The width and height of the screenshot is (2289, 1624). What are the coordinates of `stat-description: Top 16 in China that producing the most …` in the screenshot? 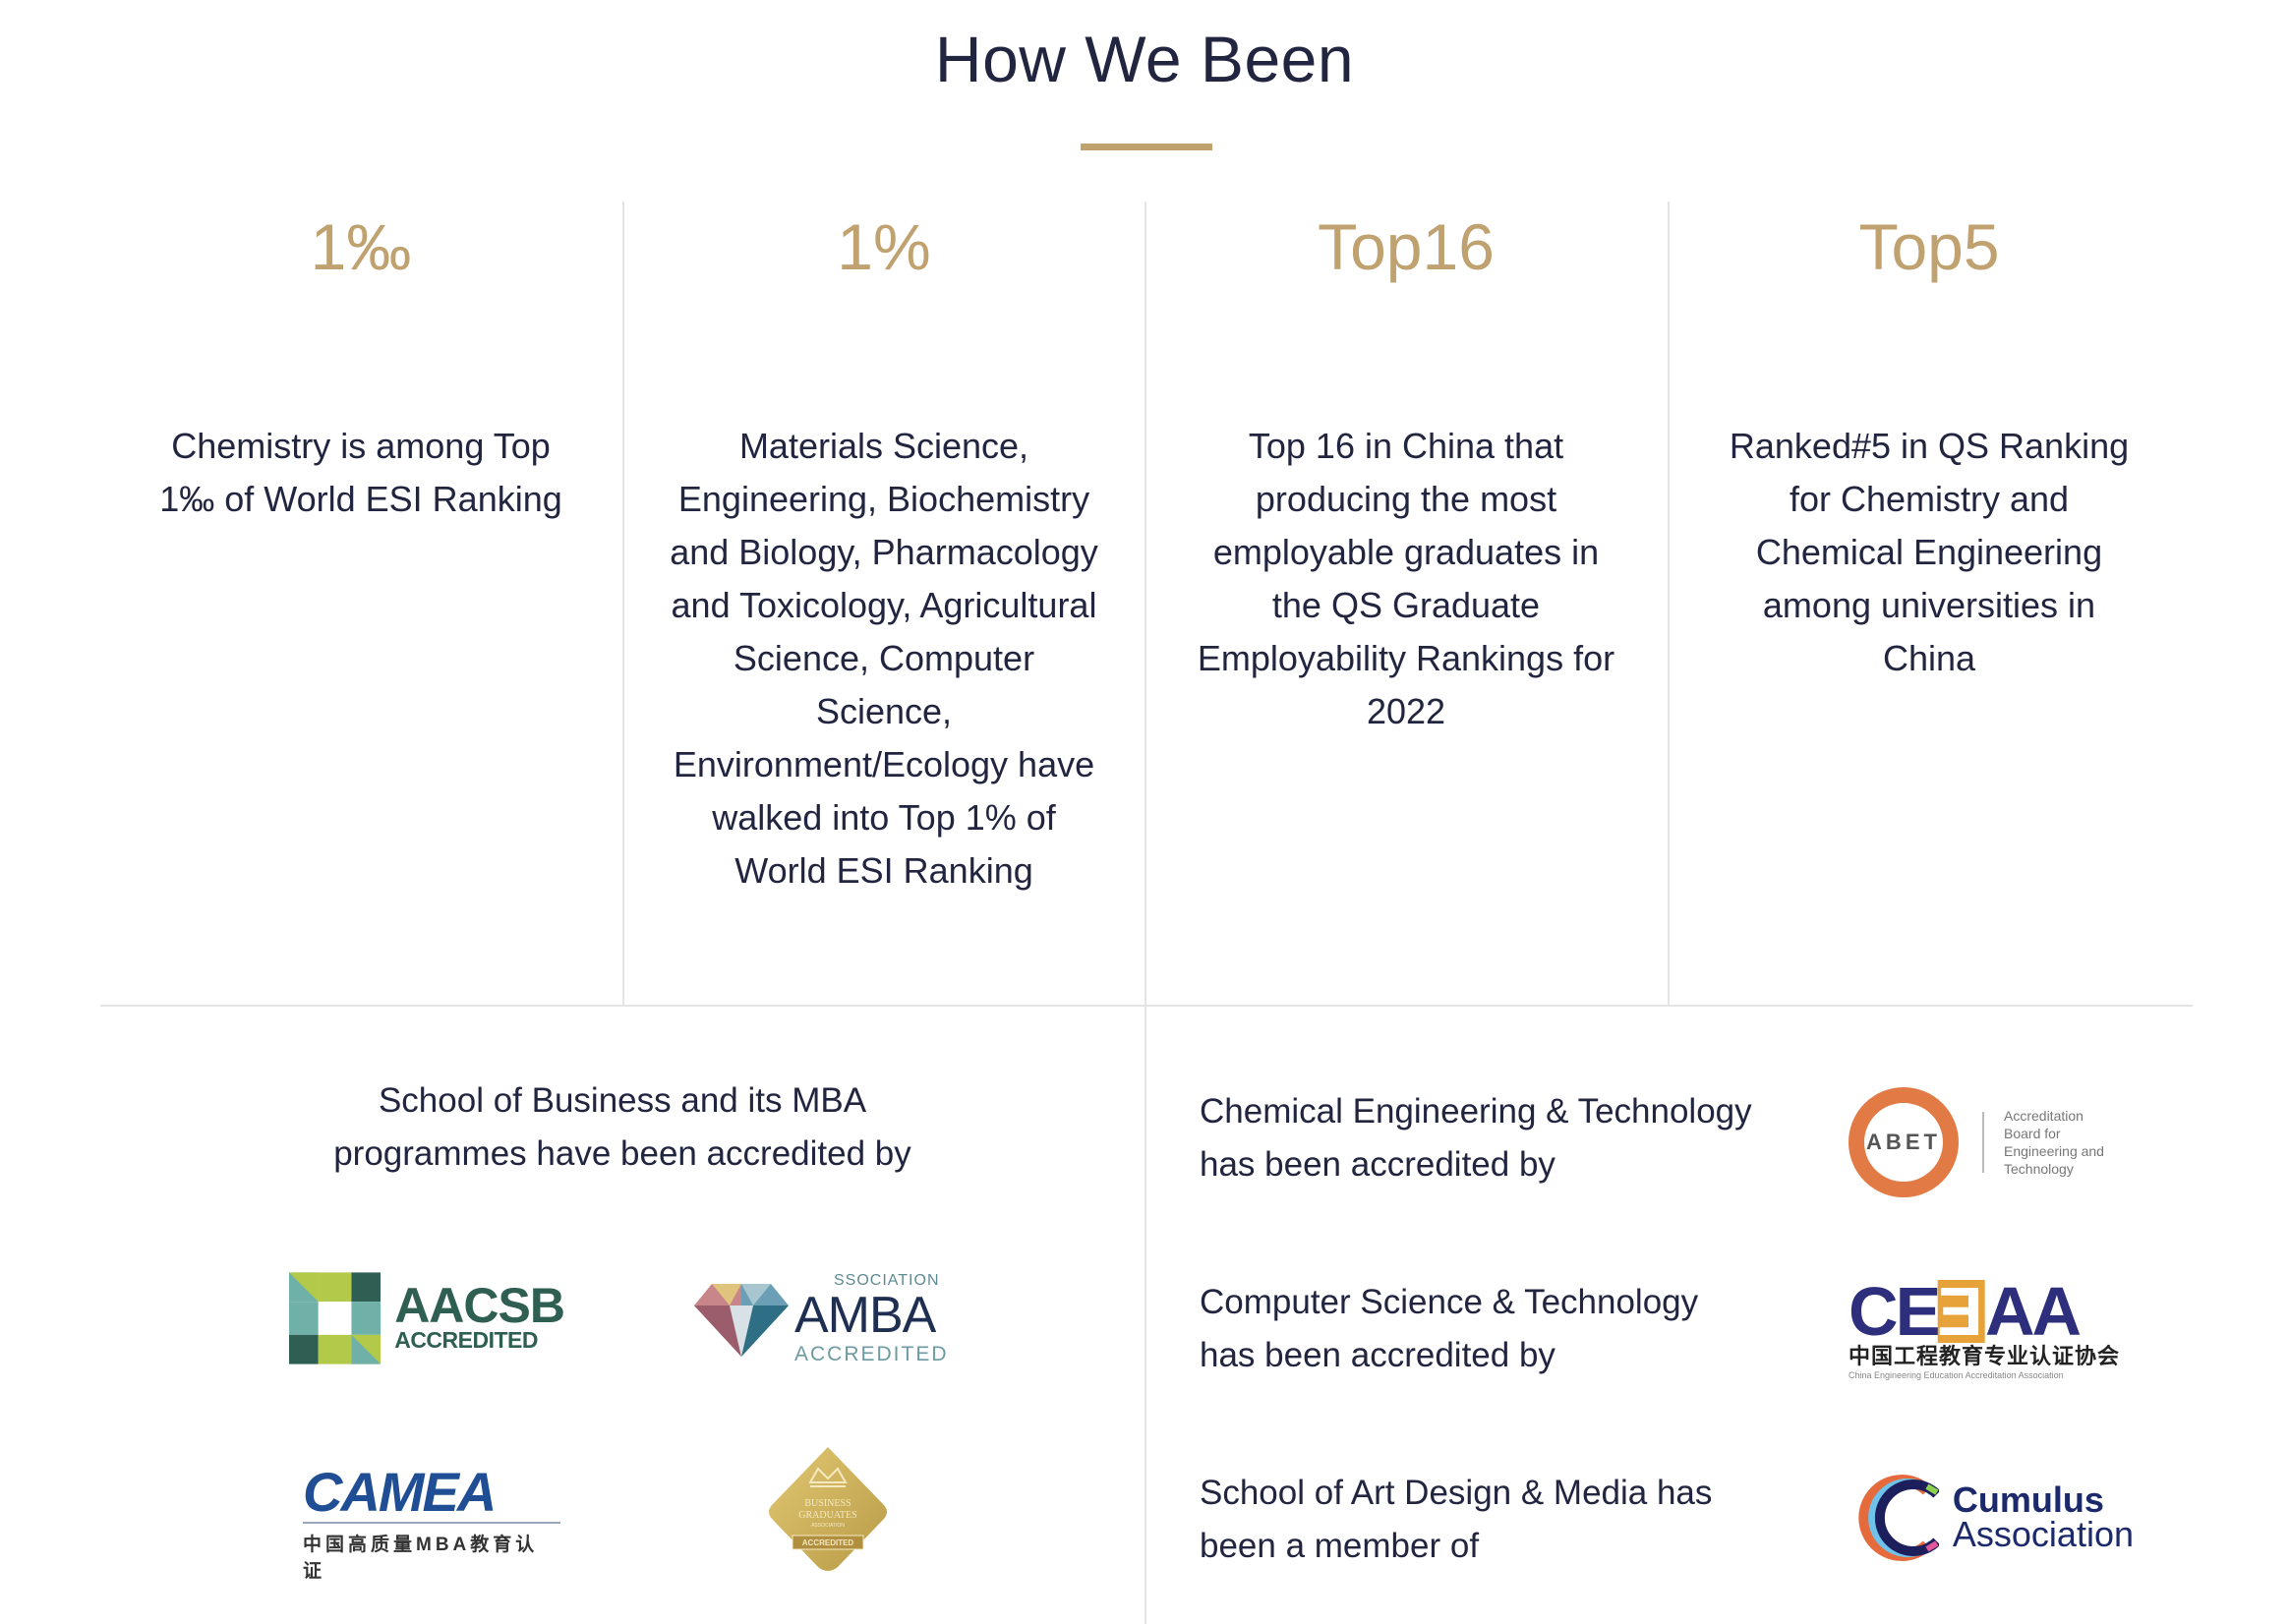 It's located at (1406, 578).